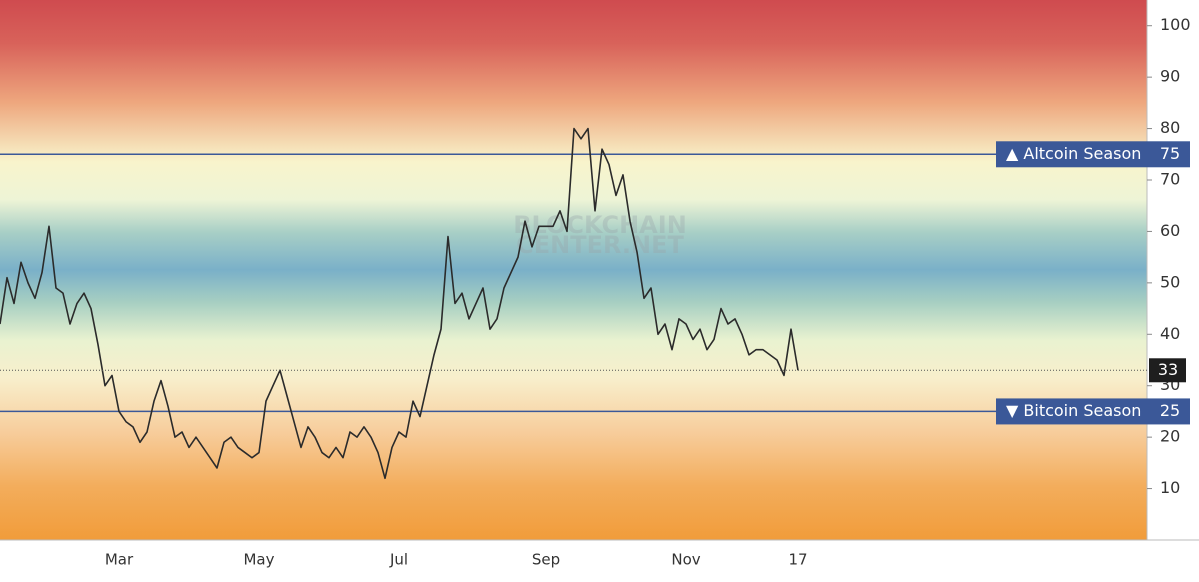  What do you see at coordinates (1170, 281) in the screenshot?
I see `y-tick-label: 50` at bounding box center [1170, 281].